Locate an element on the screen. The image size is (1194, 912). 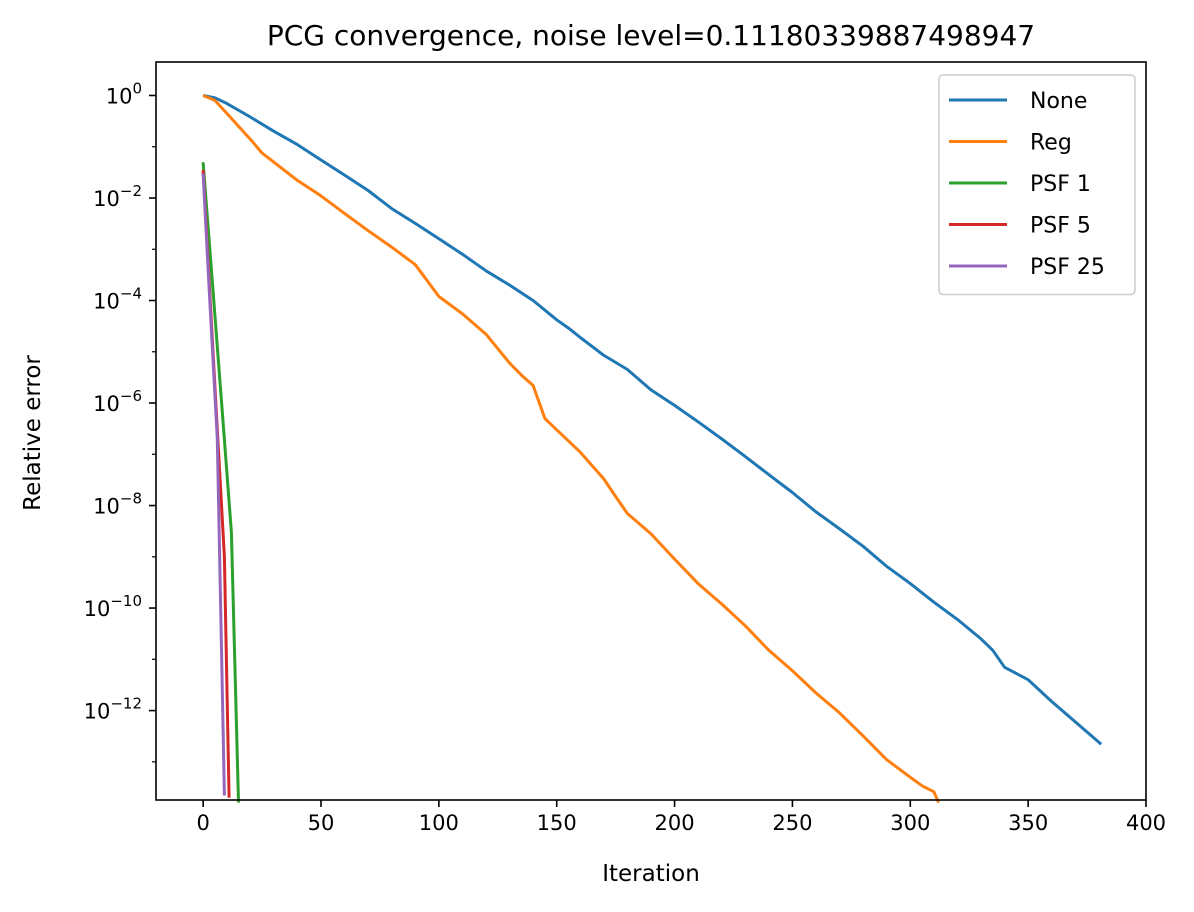
legend-box is located at coordinates (1037, 185).